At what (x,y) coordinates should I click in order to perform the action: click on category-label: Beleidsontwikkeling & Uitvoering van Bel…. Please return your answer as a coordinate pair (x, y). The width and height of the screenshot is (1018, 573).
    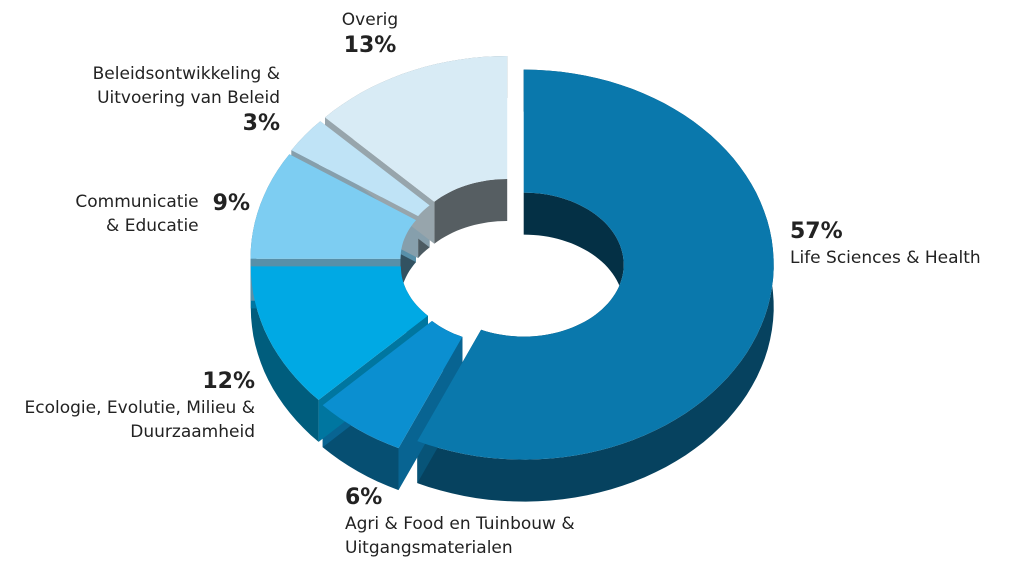
    Looking at the image, I should click on (186, 86).